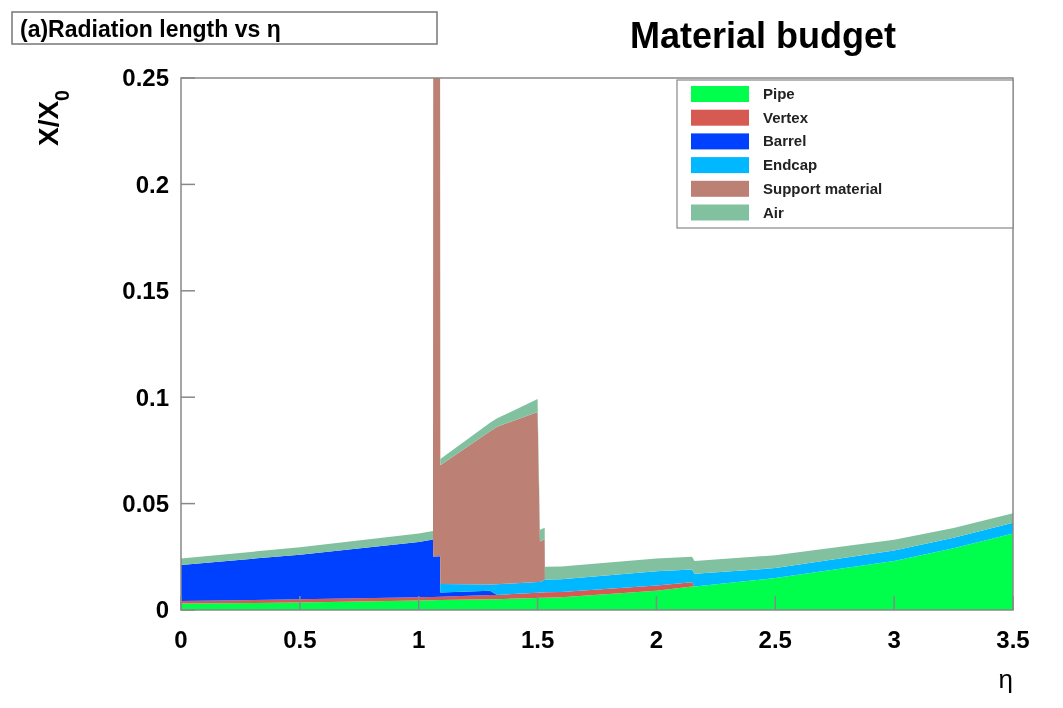 This screenshot has height=708, width=1063. I want to click on x-tick-label: 0.5, so click(300, 639).